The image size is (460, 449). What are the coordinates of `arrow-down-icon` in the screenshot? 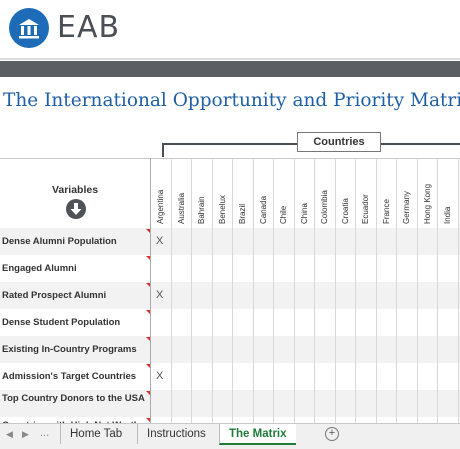 It's located at (76, 209).